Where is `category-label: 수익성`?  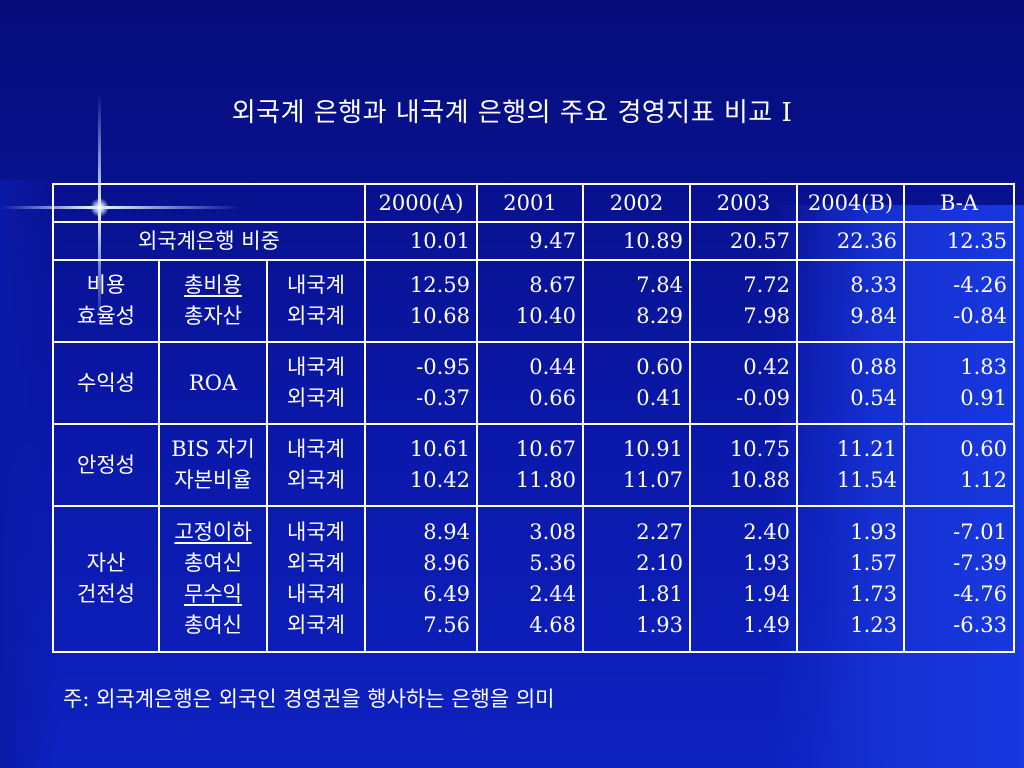 category-label: 수익성 is located at coordinates (106, 382).